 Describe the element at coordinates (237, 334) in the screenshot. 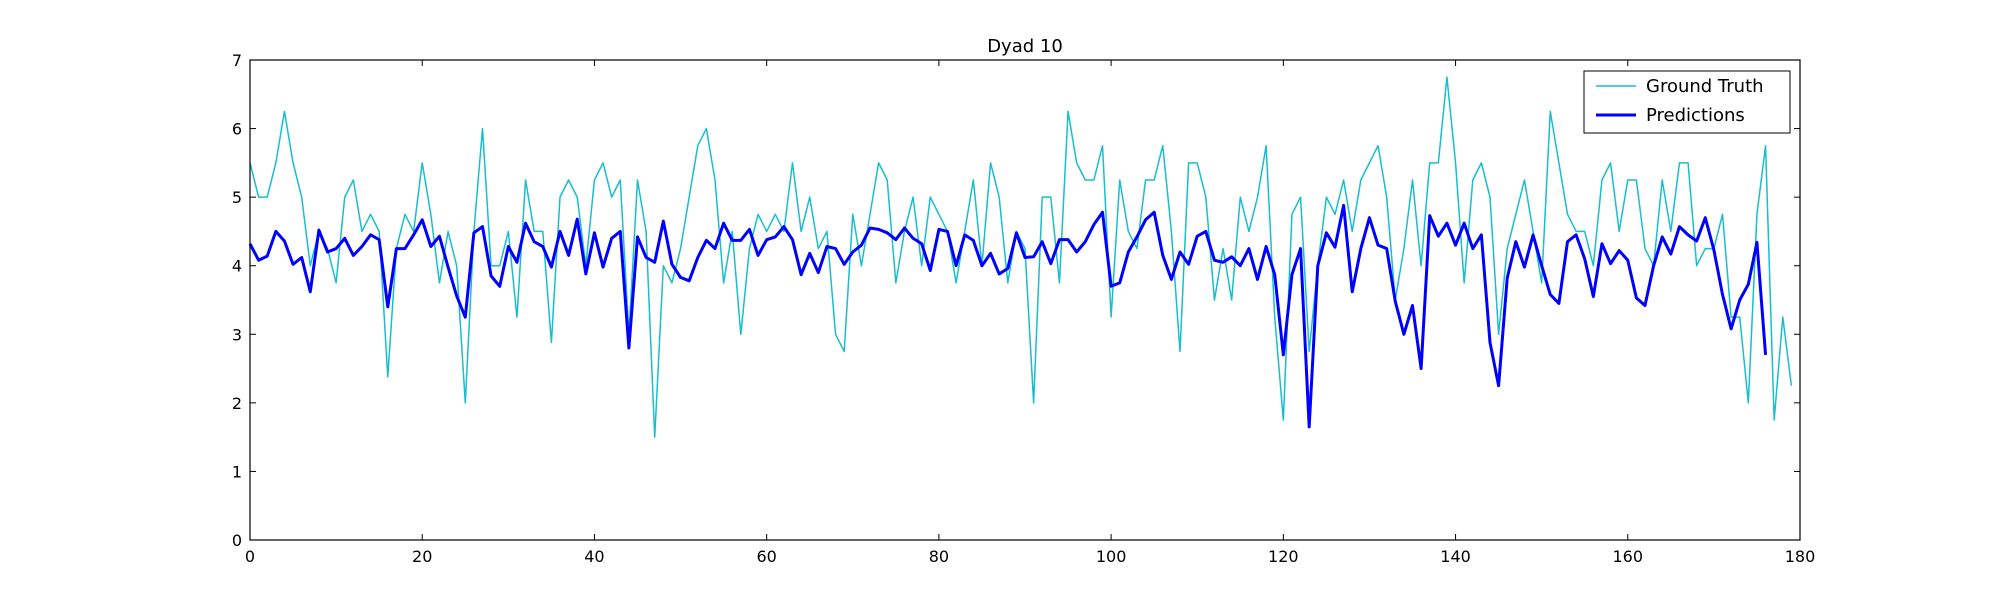

I see `y-tick-label: 3` at that location.